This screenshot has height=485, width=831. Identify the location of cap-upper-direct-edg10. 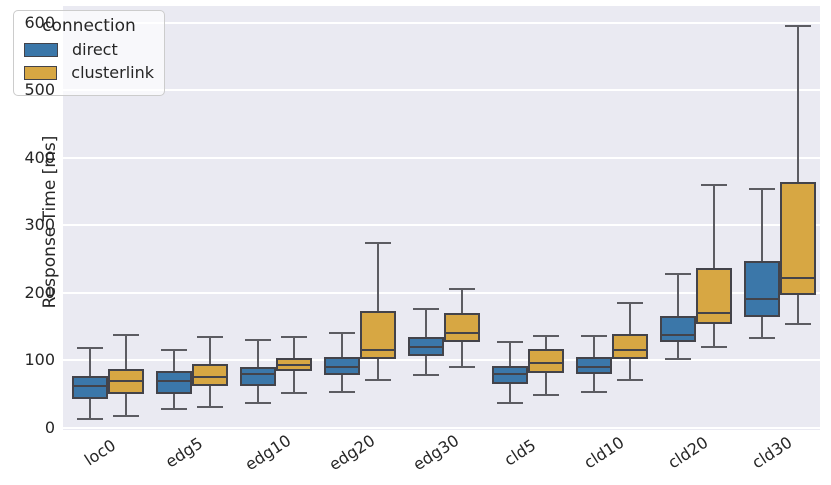
(258, 340).